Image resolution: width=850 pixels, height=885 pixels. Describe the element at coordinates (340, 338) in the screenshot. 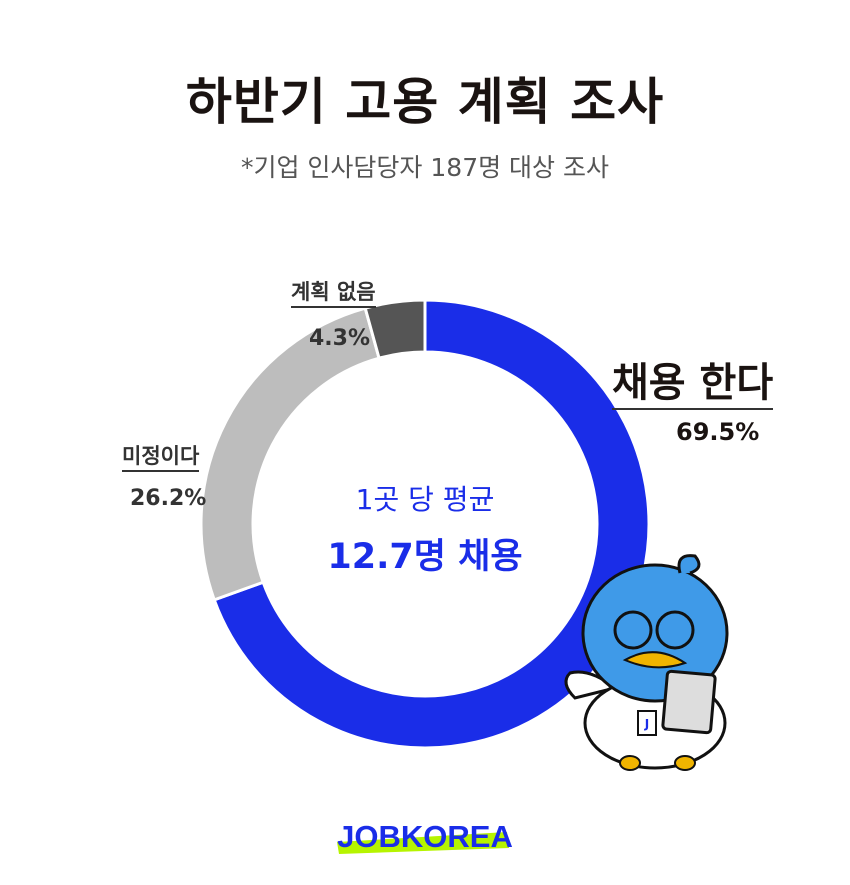

I see `label-noplan-value: 4.3%` at that location.